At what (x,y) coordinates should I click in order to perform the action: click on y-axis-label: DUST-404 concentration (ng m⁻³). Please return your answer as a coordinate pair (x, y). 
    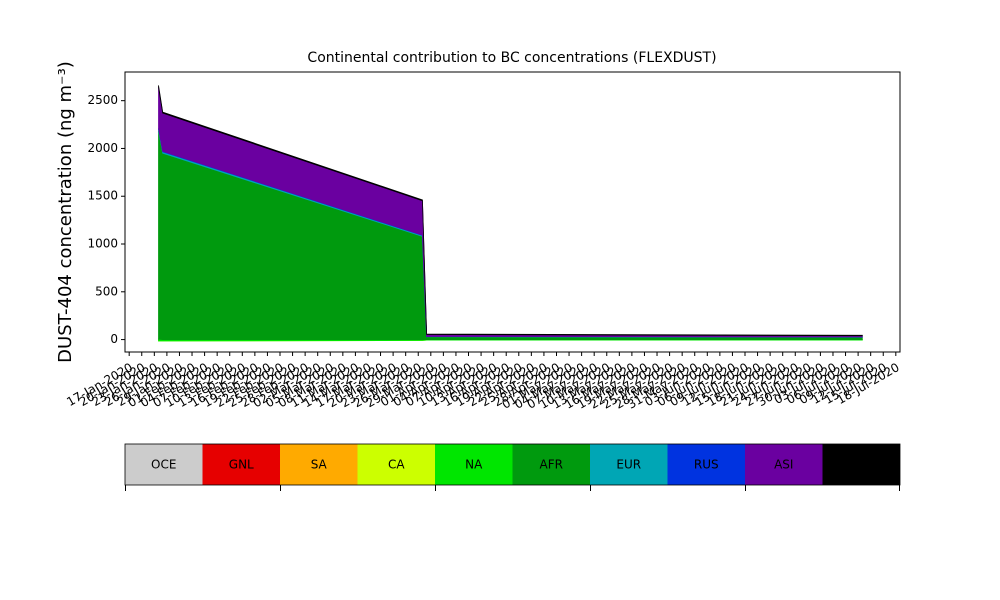
    Looking at the image, I should click on (65, 212).